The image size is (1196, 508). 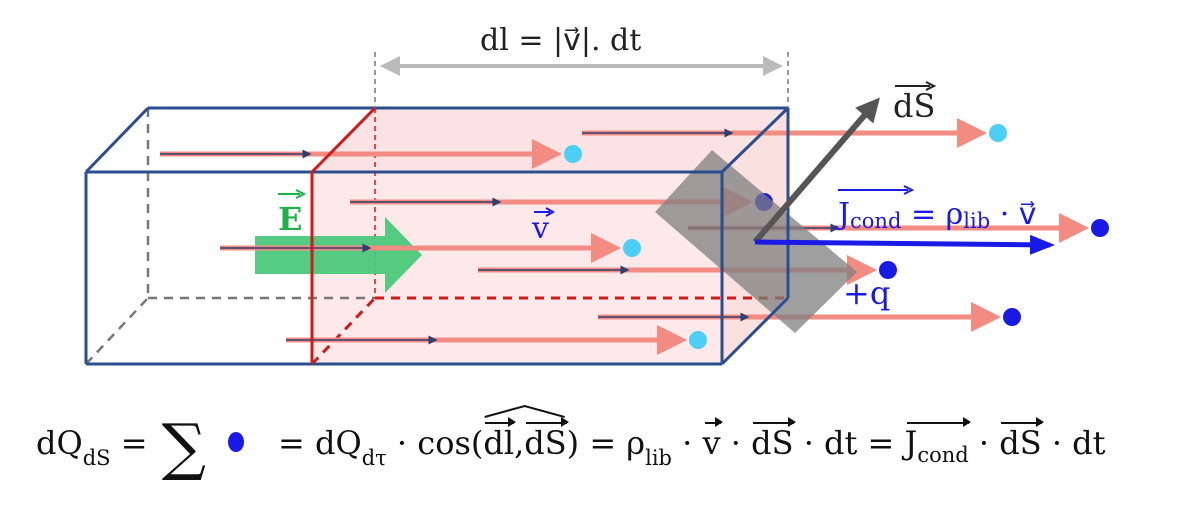 I want to click on f-v: v, so click(x=712, y=439).